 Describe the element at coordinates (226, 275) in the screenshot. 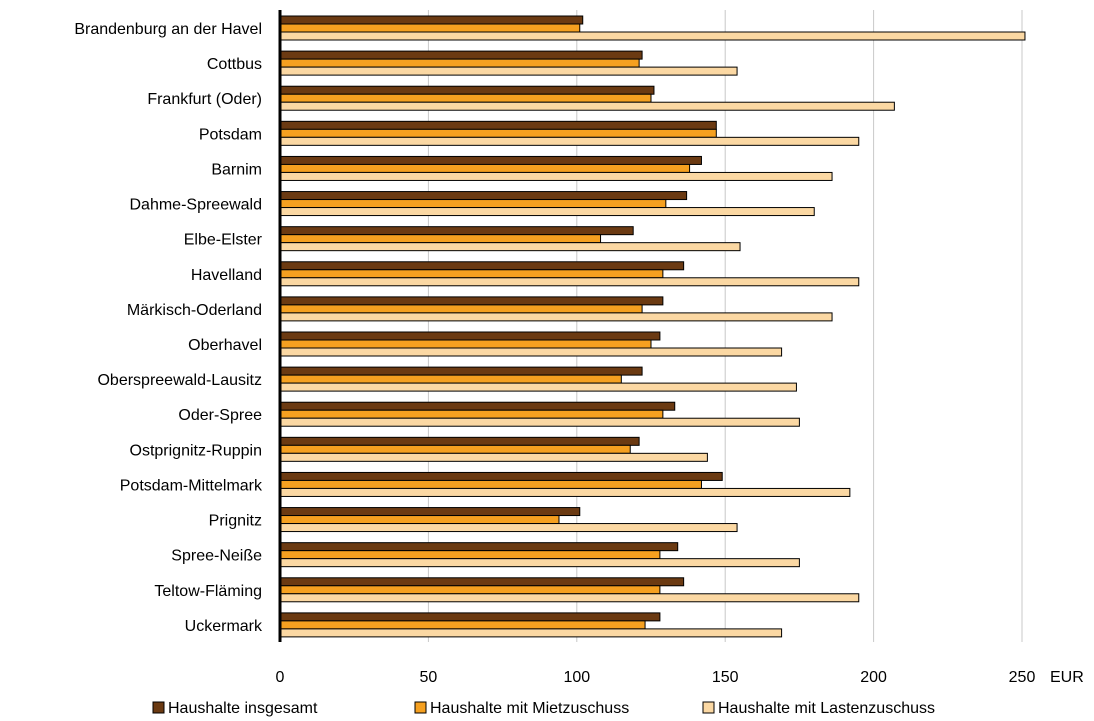

I see `category-label: Havelland` at that location.